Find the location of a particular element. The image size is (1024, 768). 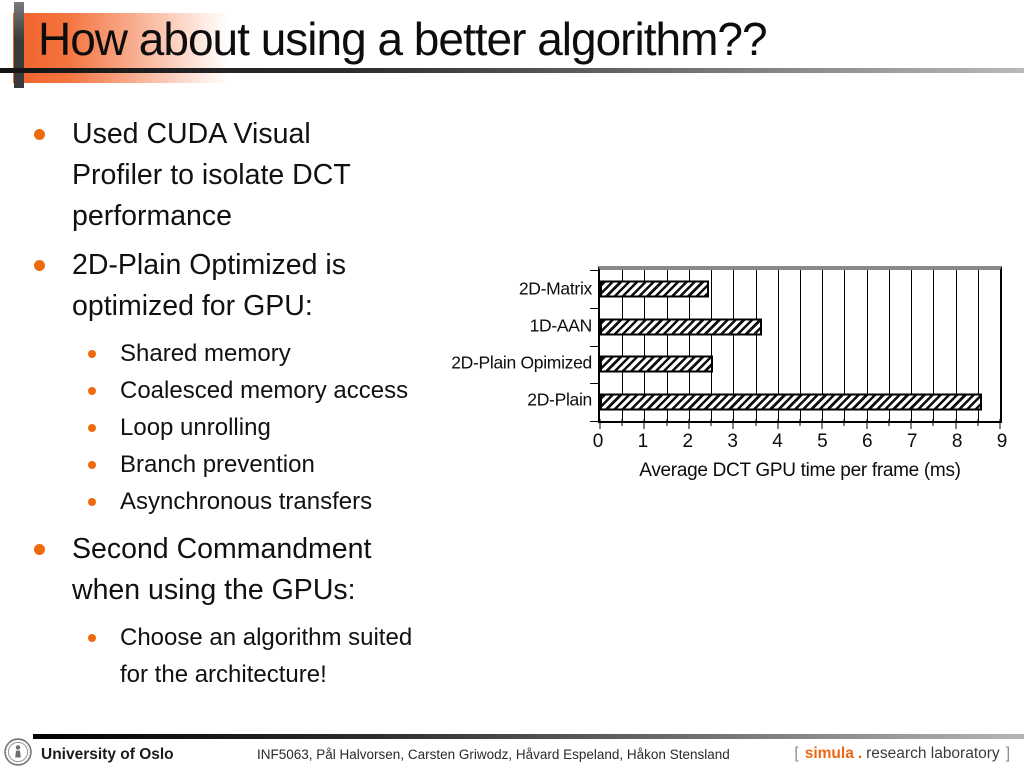

bullet-text: Coalesced memory access is located at coordinates (252, 390).